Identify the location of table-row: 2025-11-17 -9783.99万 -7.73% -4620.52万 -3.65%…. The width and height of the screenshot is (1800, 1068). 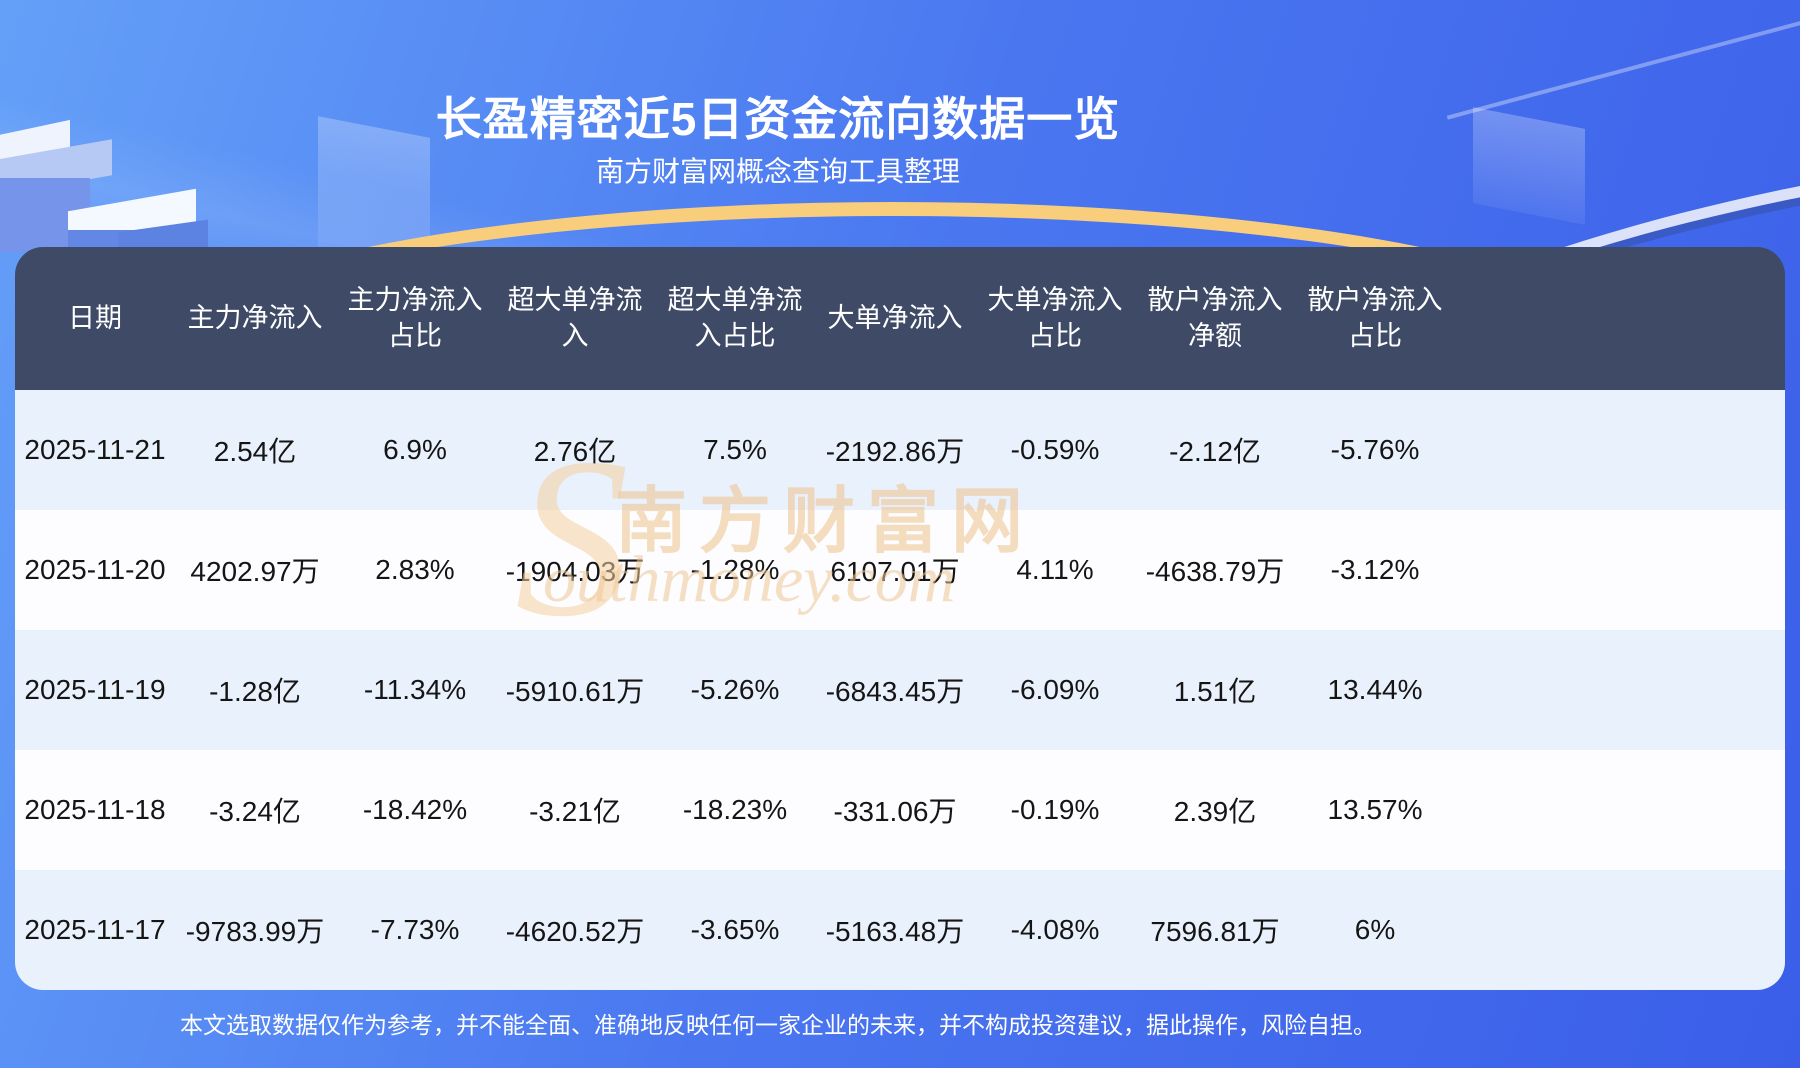
(900, 930).